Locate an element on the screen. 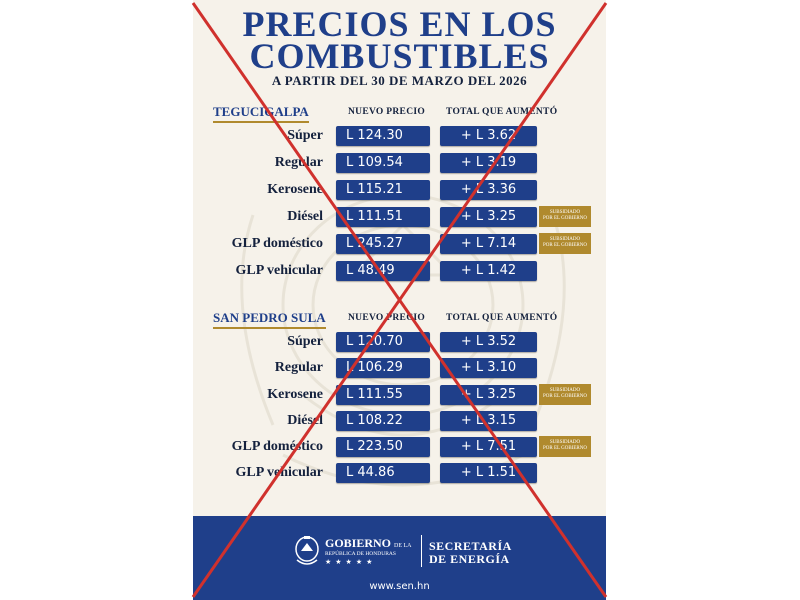 This screenshot has width=800, height=600. de-la-text: DE LA is located at coordinates (403, 546).